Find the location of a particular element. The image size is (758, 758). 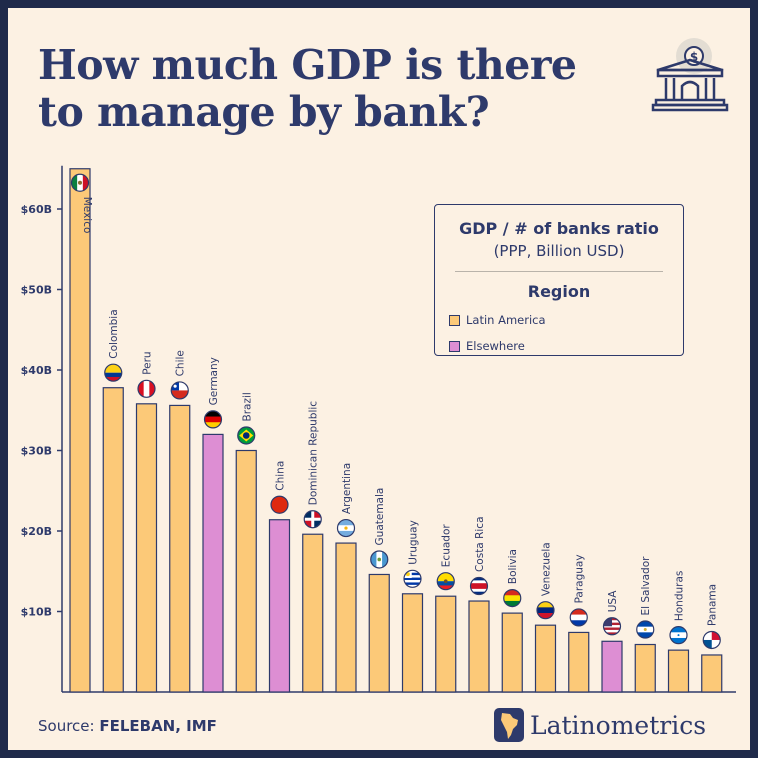

bar-label-el-salvador: El Salvador is located at coordinates (646, 586).